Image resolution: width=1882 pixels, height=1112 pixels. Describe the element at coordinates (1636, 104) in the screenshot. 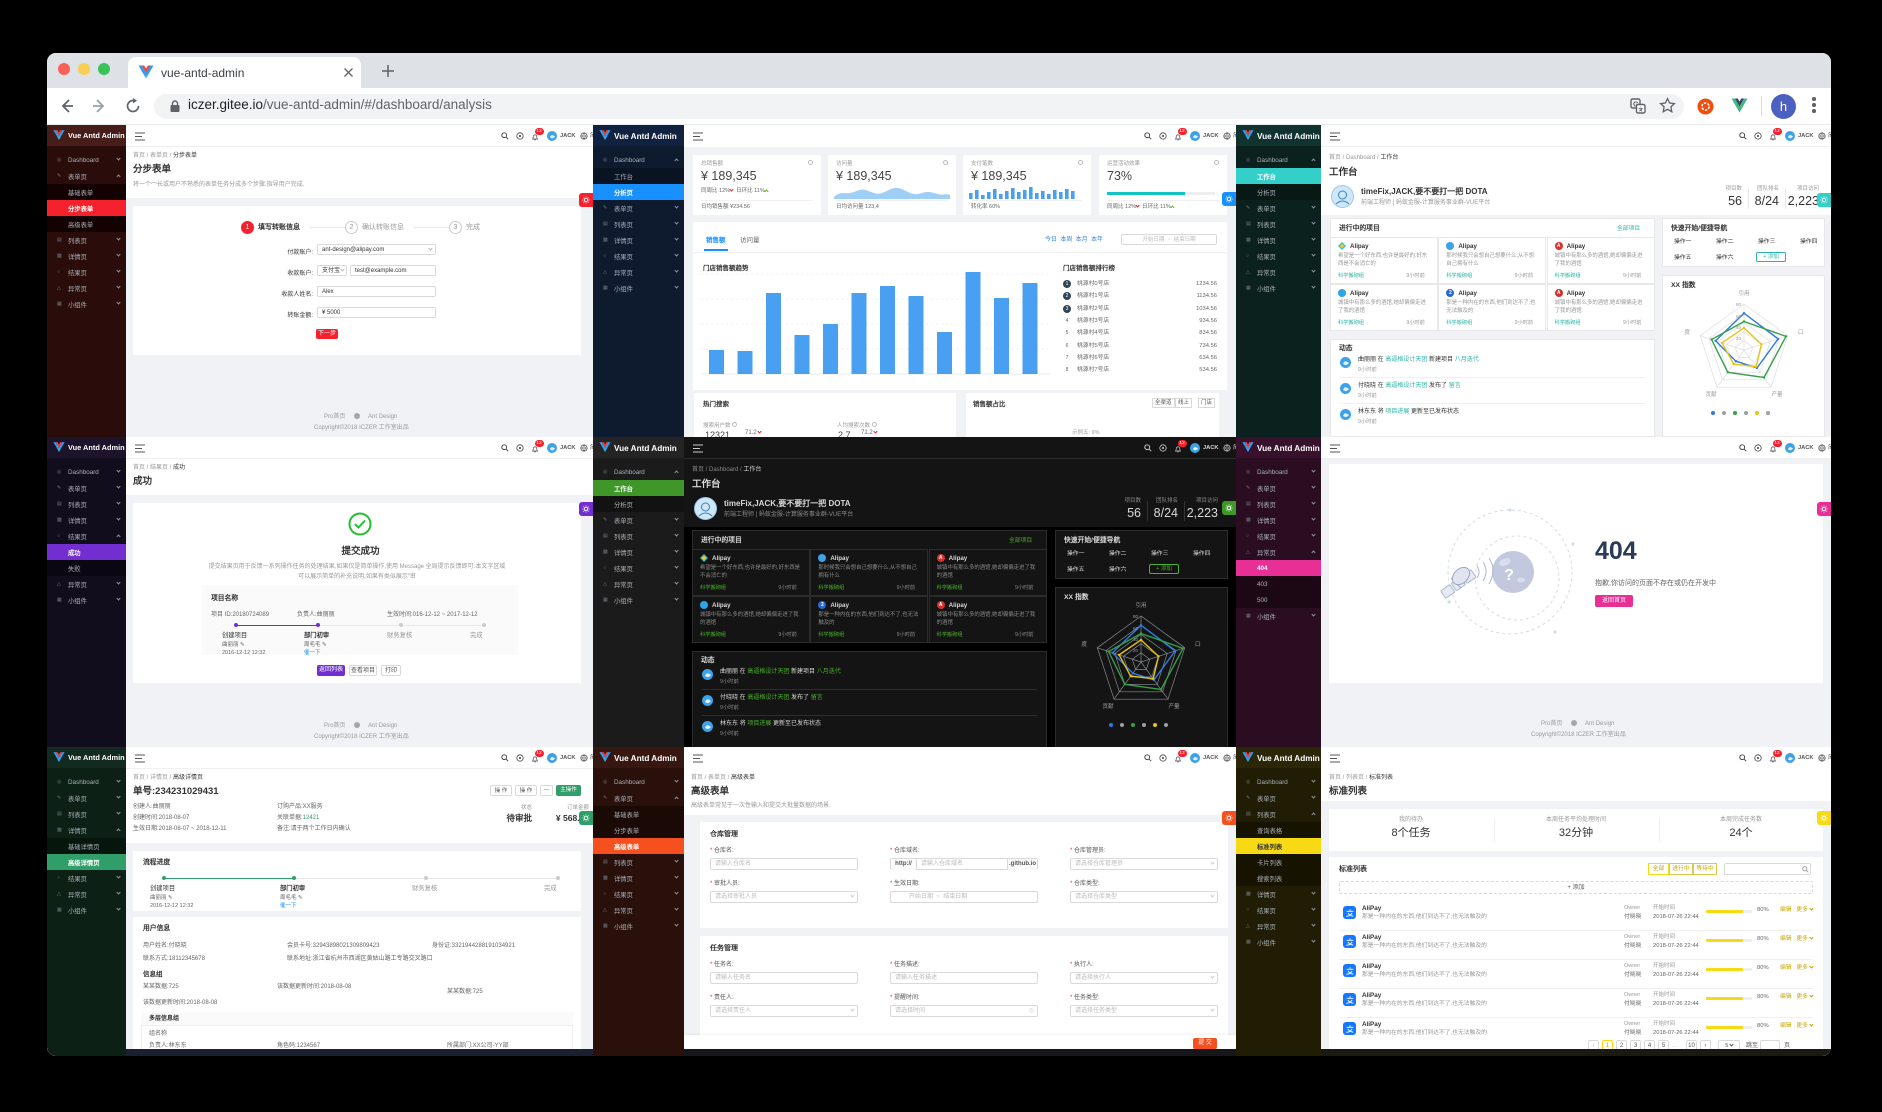

I see `svg-text: G` at that location.